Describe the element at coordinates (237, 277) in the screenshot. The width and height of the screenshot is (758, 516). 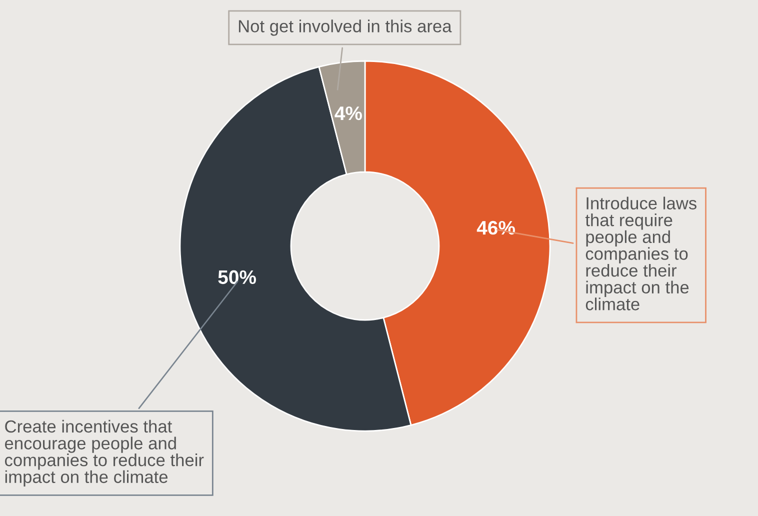
I see `data-label: 50%` at that location.